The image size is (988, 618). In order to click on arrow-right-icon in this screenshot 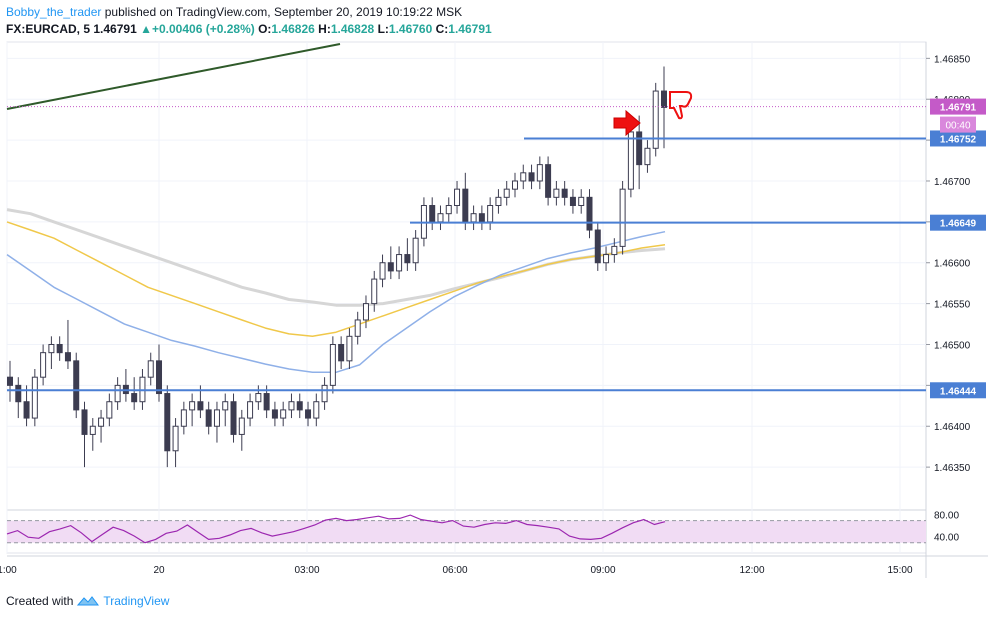, I will do `click(627, 123)`.